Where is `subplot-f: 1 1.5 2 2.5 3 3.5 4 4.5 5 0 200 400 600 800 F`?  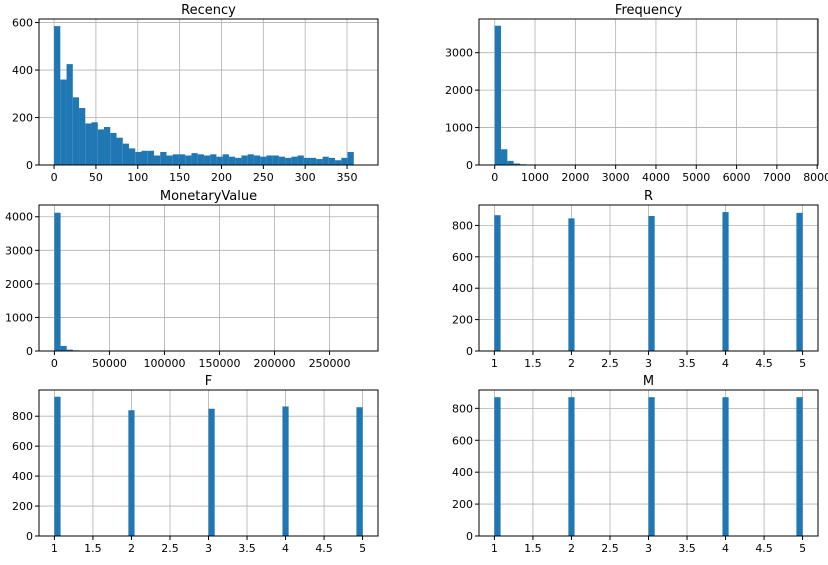
subplot-f: 1 1.5 2 2.5 3 3.5 4 4.5 5 0 200 400 600 800 F is located at coordinates (195, 464).